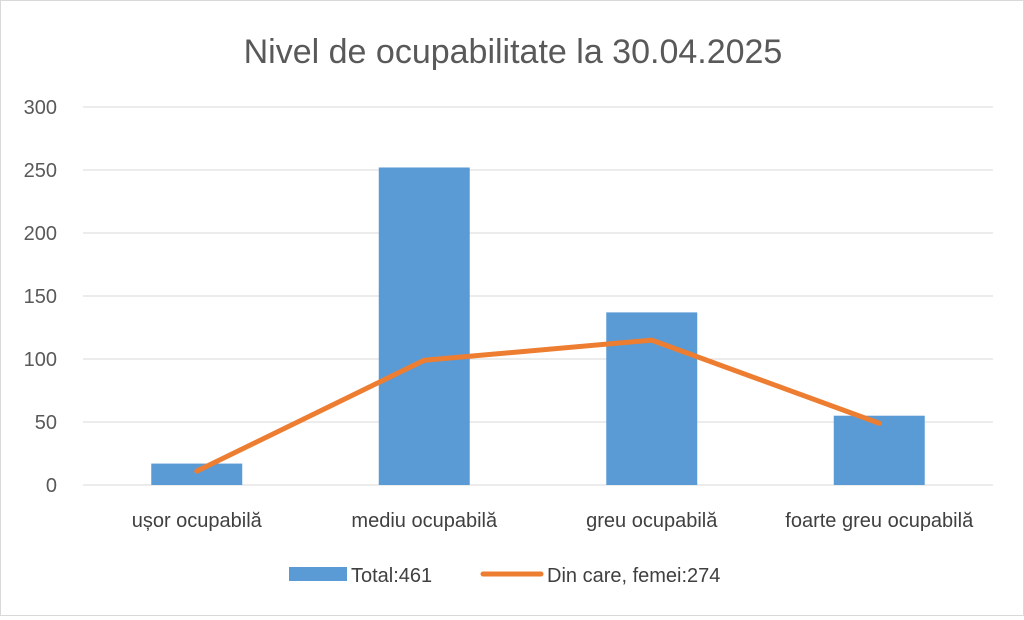 This screenshot has height=620, width=1024. What do you see at coordinates (46, 423) in the screenshot?
I see `y-tick-label: 50` at bounding box center [46, 423].